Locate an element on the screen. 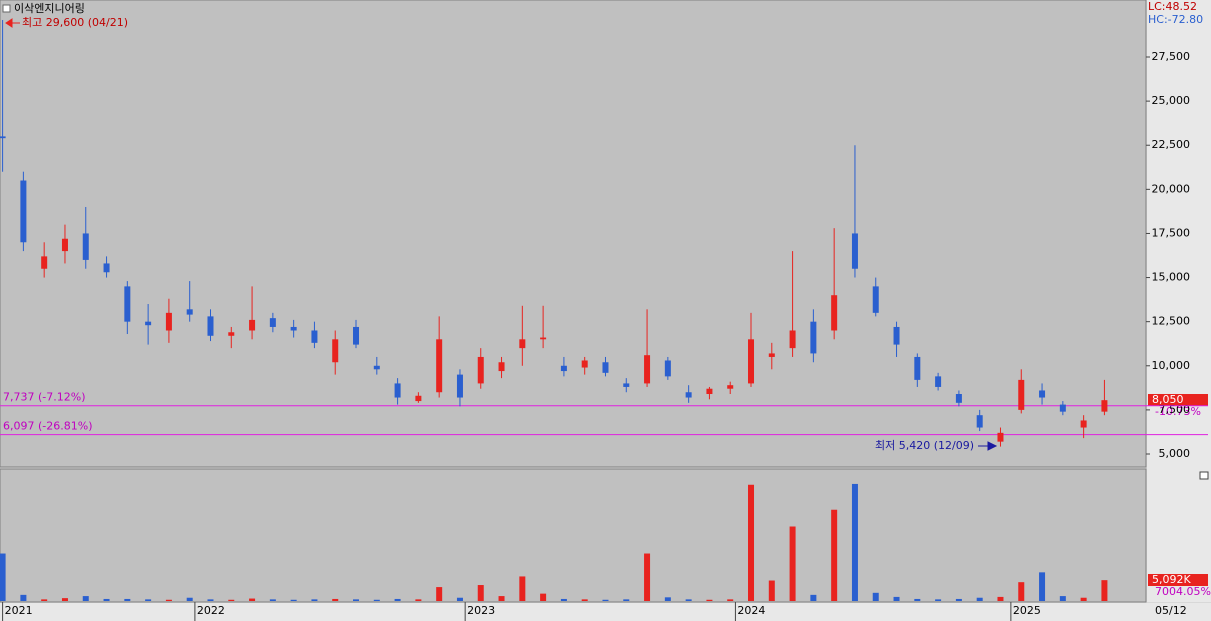 This screenshot has width=1211, height=621. y-tick-label: 17,500 is located at coordinates (1171, 232).